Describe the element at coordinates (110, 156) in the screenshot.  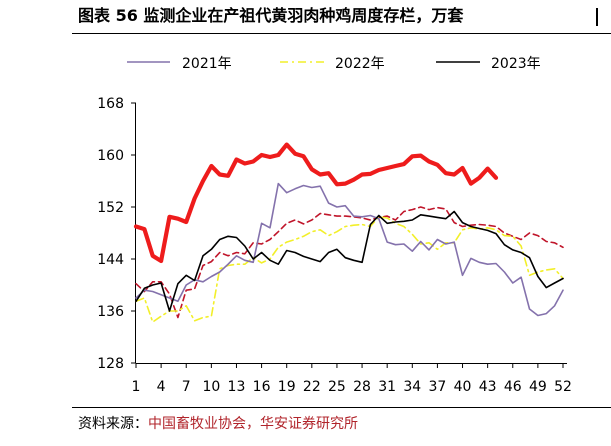
I see `y-tick-label: 160` at that location.